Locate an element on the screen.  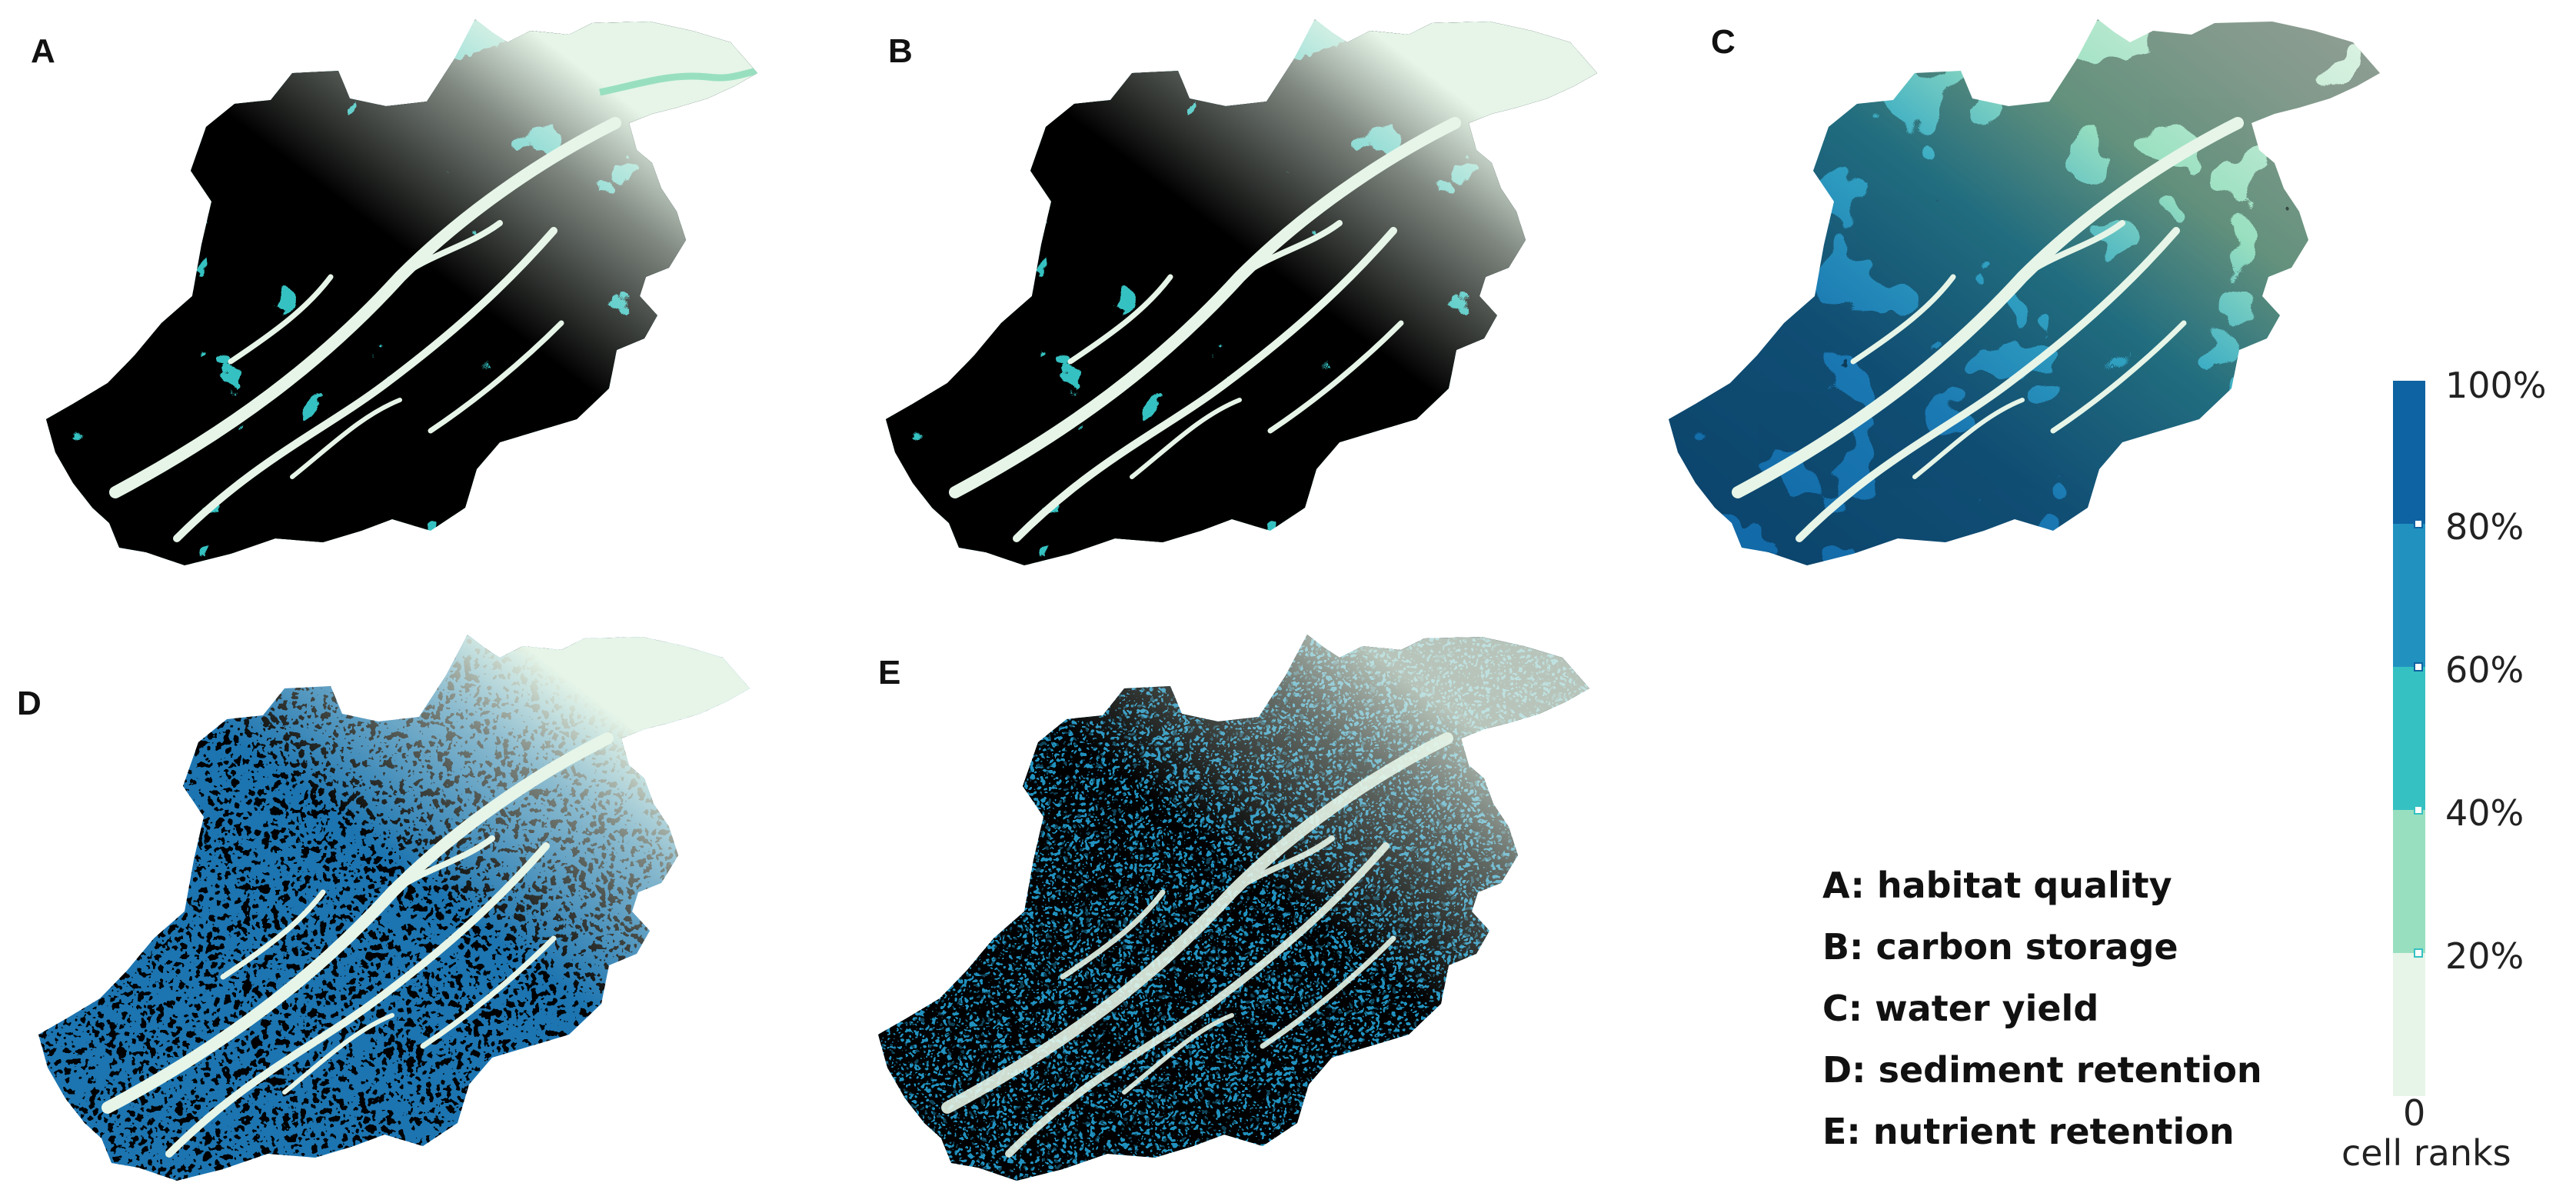
colorbar-title: cell ranks is located at coordinates (2426, 1153).